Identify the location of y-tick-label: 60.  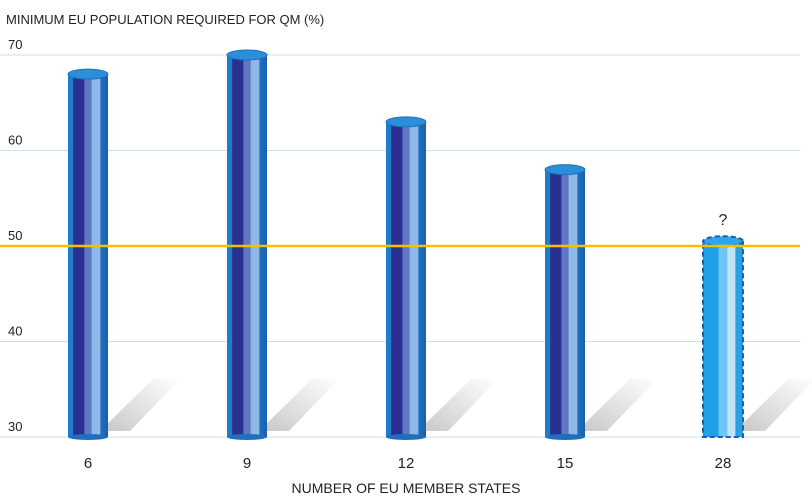
(15, 140).